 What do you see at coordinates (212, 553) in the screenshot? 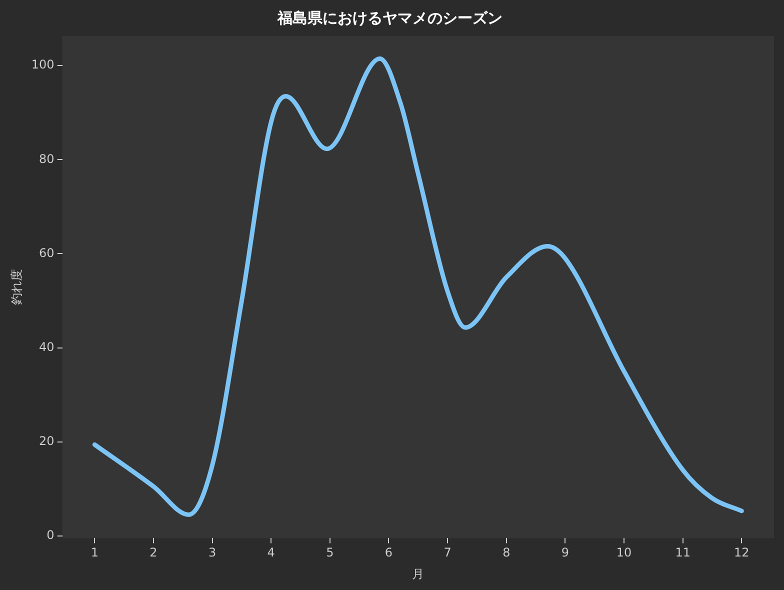
I see `x-tick-label: 3` at bounding box center [212, 553].